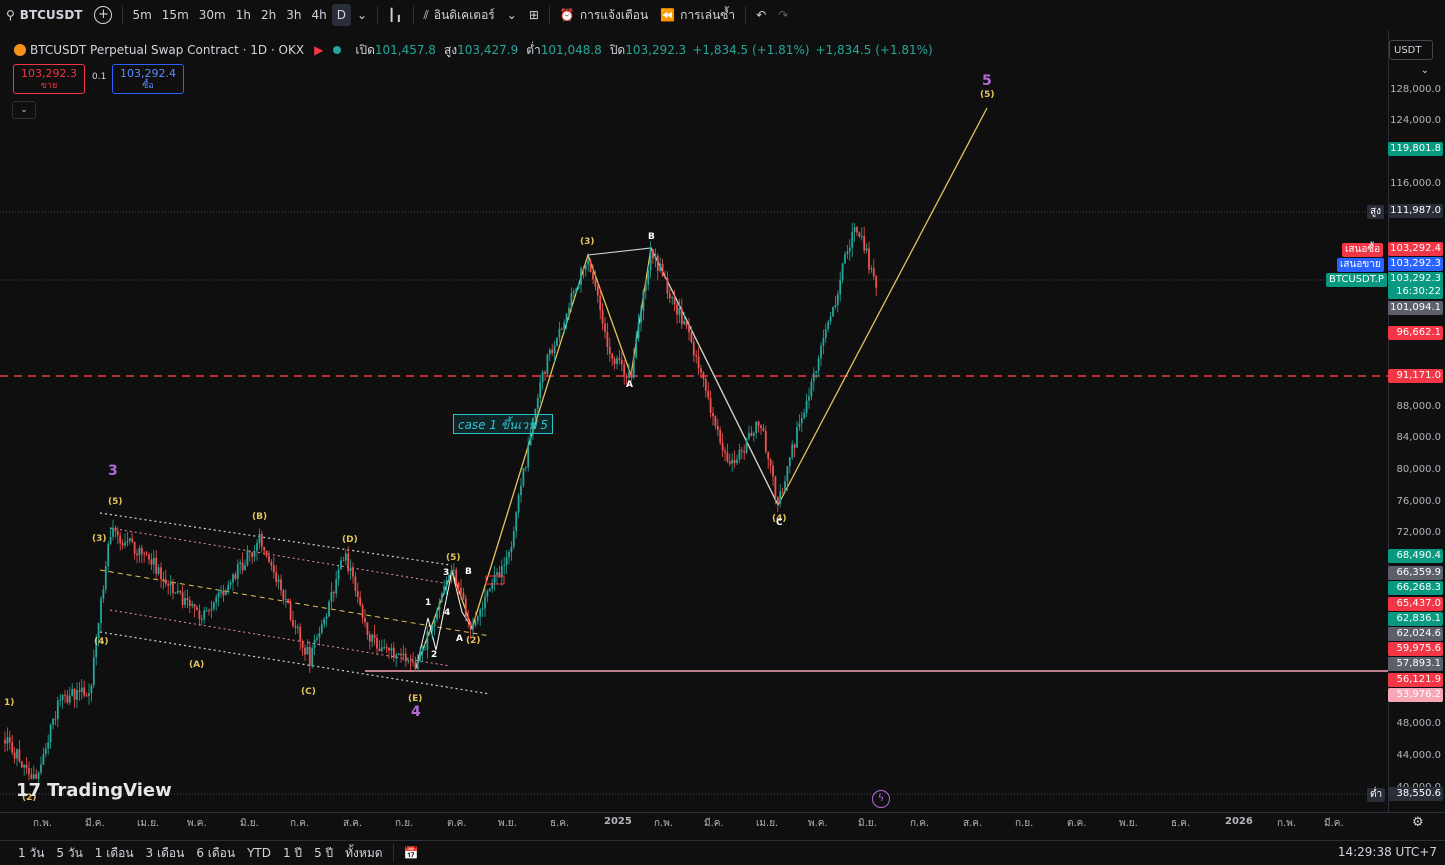  I want to click on subwave-path, so click(444, 619).